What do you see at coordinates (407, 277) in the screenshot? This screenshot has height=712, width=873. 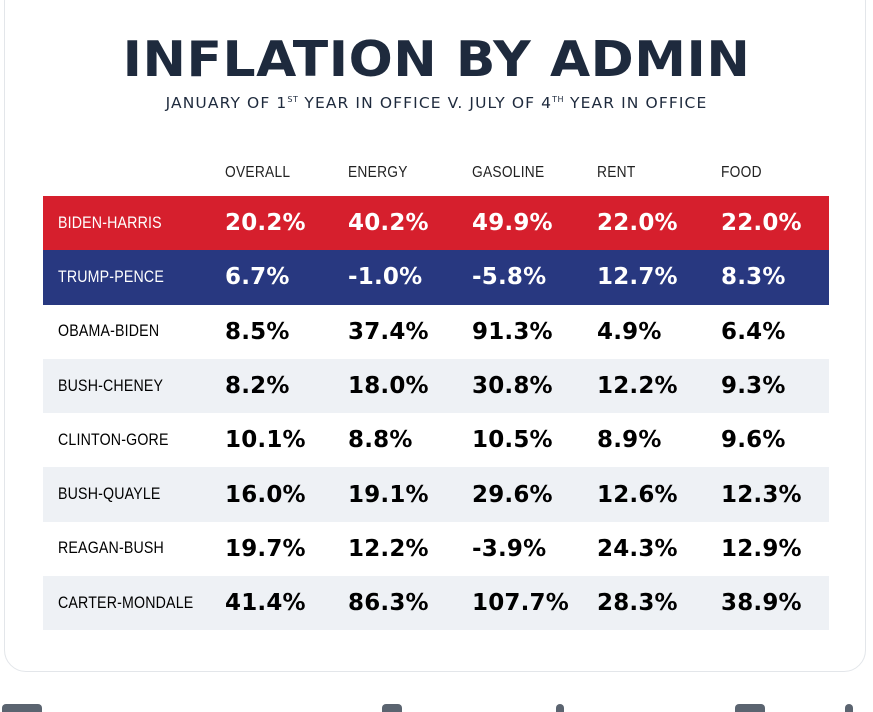 I see `value-energy: -1.0%` at bounding box center [407, 277].